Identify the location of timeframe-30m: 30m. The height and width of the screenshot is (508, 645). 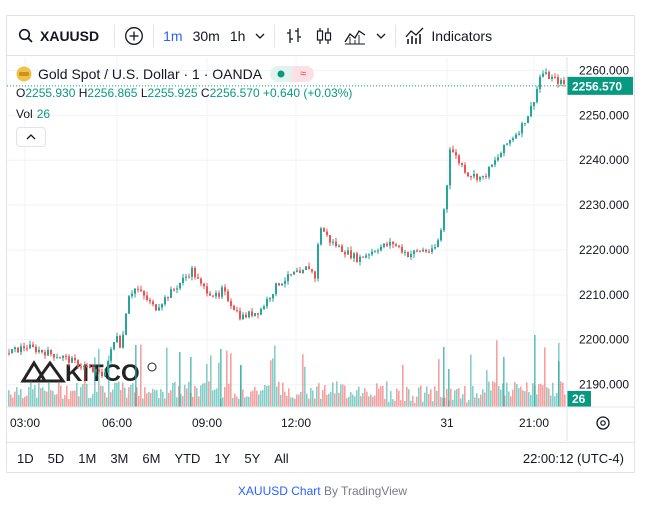
(206, 35).